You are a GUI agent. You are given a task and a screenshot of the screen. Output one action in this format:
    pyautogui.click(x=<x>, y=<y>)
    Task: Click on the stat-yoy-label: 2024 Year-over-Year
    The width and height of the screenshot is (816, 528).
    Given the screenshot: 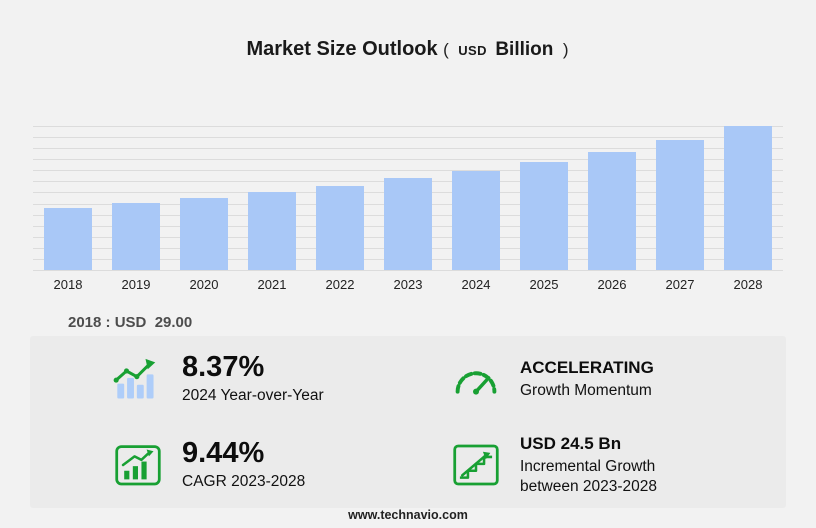 What is the action you would take?
    pyautogui.click(x=253, y=395)
    